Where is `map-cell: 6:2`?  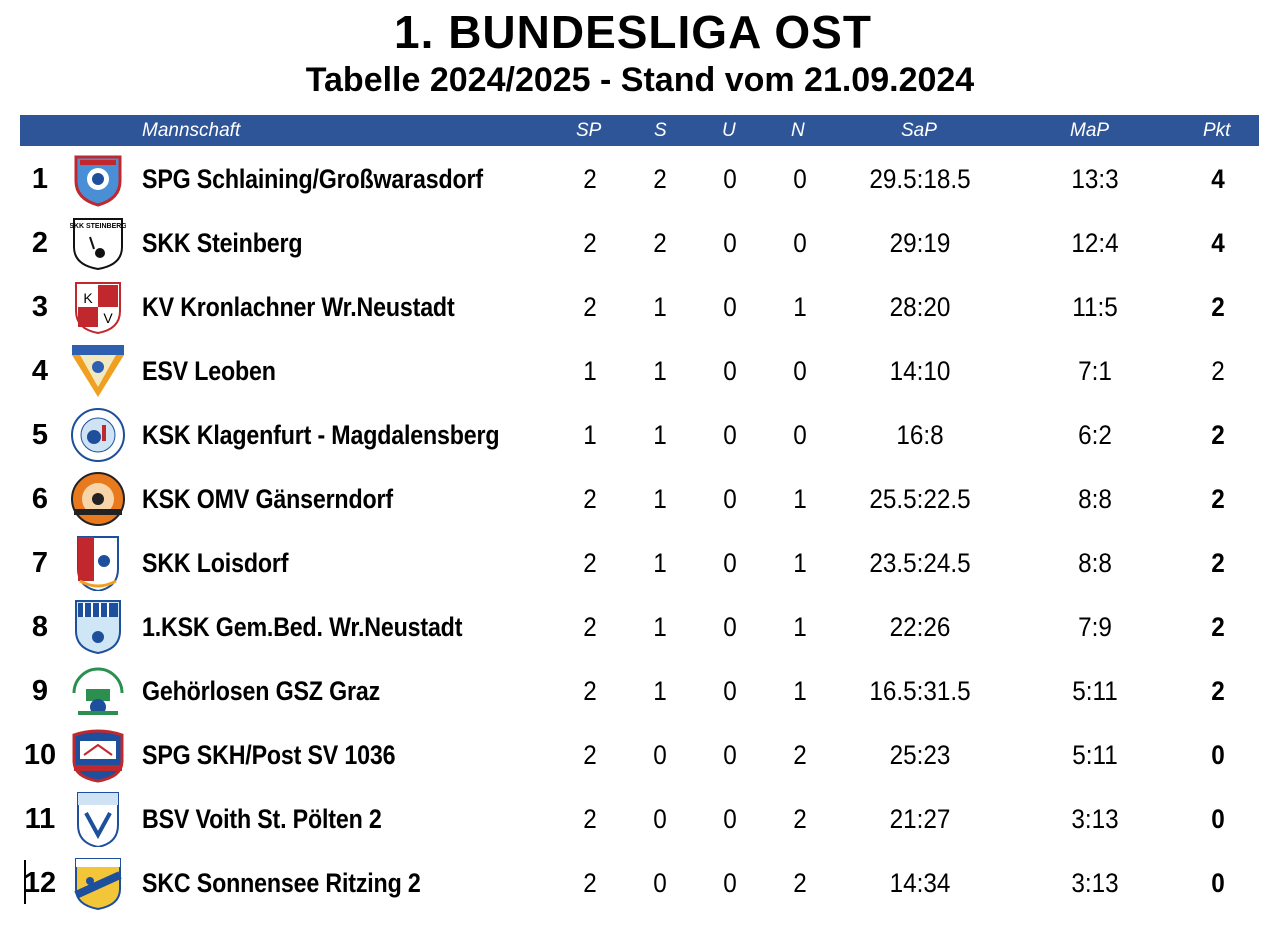
map-cell: 6:2 is located at coordinates (1095, 435).